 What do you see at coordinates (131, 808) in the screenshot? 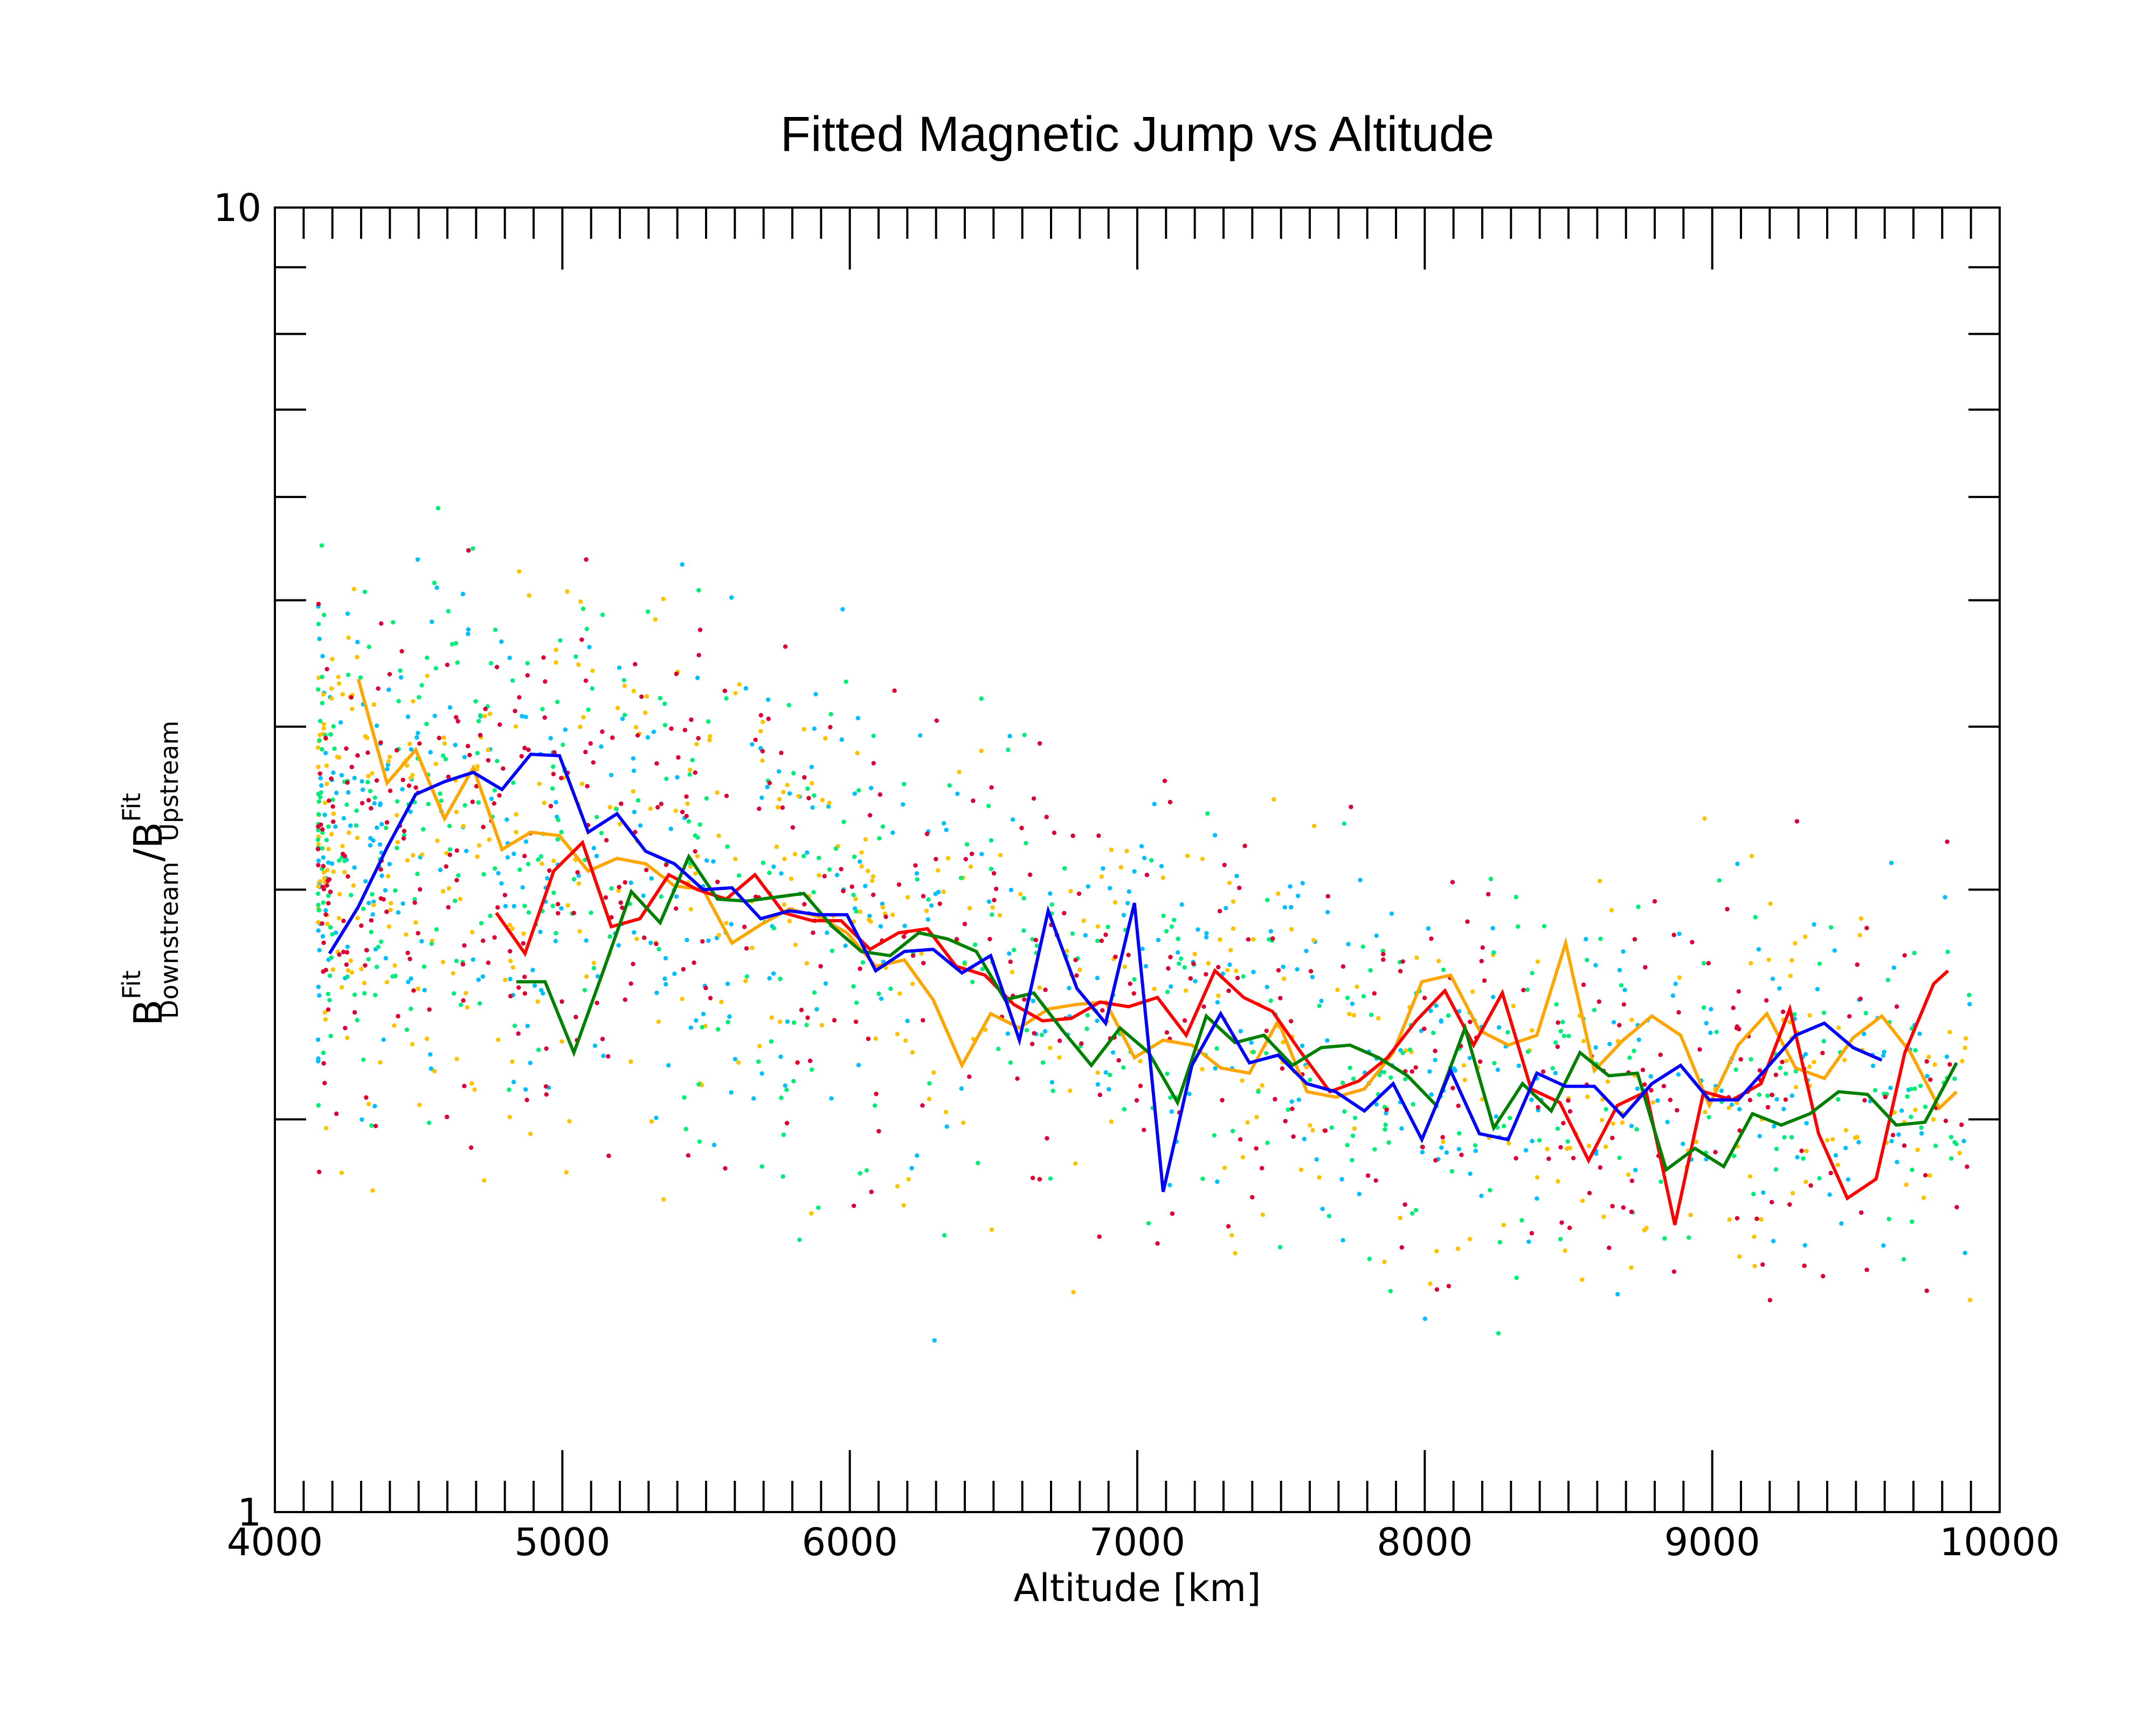
I see `y-label-sup2: Fit` at bounding box center [131, 808].